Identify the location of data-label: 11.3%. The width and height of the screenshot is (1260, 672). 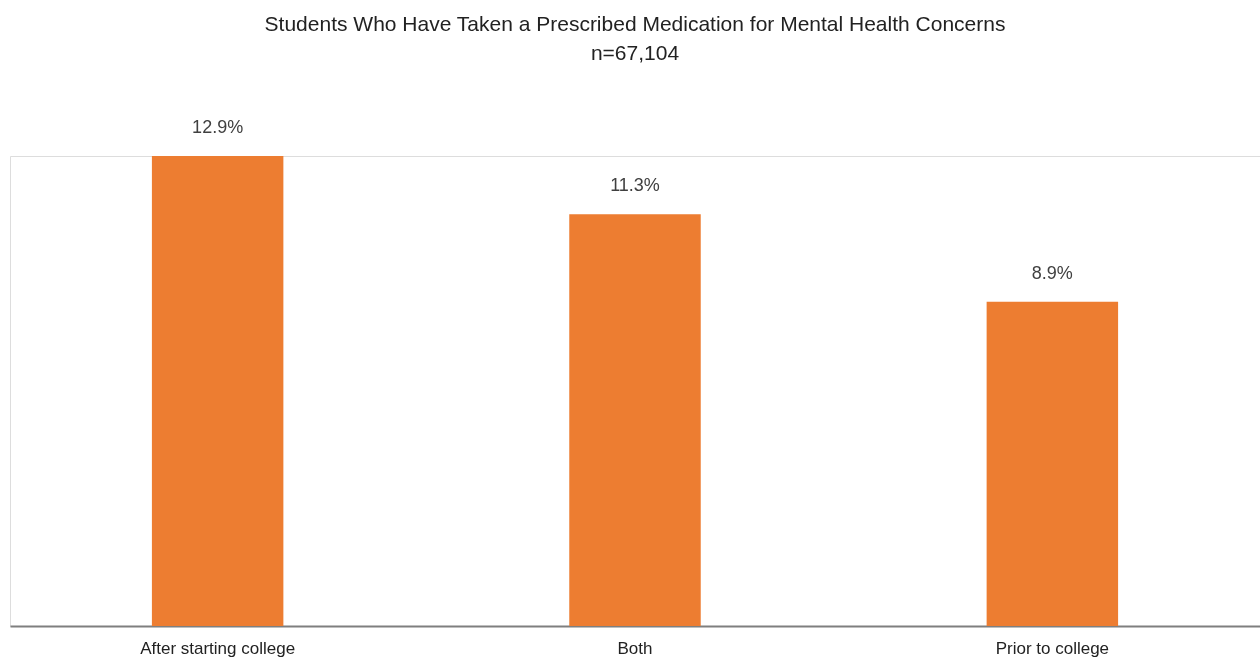
(635, 185).